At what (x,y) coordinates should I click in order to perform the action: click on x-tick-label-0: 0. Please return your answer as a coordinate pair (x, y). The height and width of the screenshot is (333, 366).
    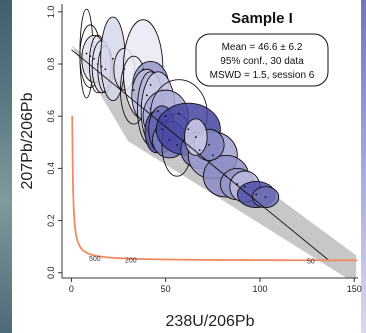
    Looking at the image, I should click on (71, 289).